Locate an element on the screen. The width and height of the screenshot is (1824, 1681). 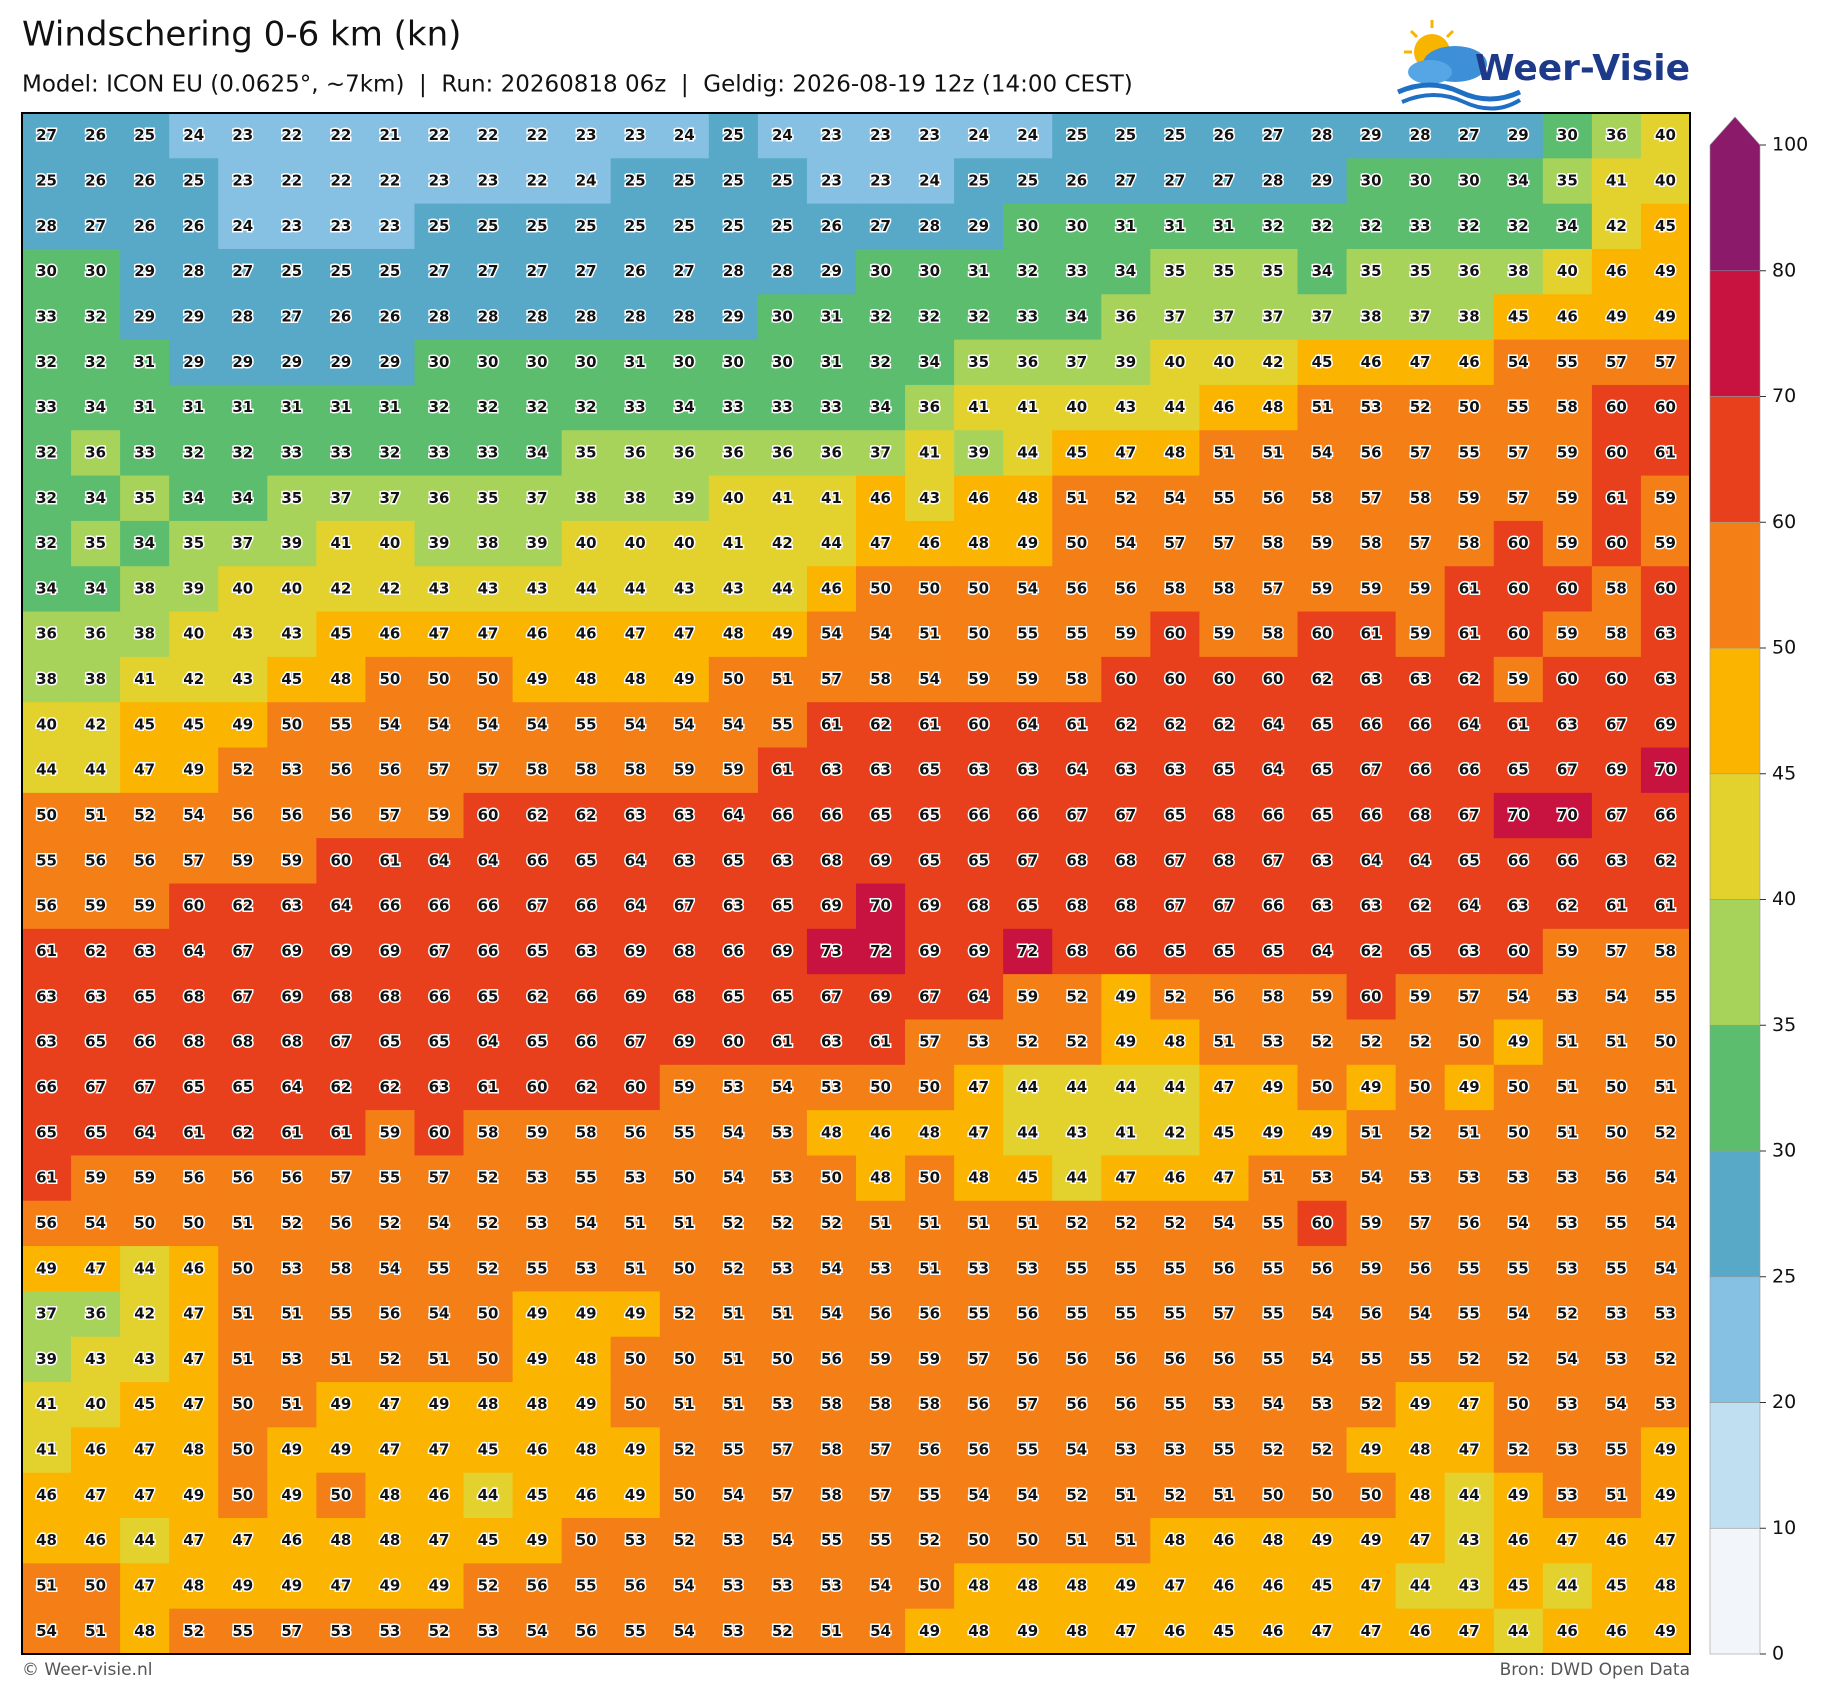
value-label: 39 is located at coordinates (439, 543).